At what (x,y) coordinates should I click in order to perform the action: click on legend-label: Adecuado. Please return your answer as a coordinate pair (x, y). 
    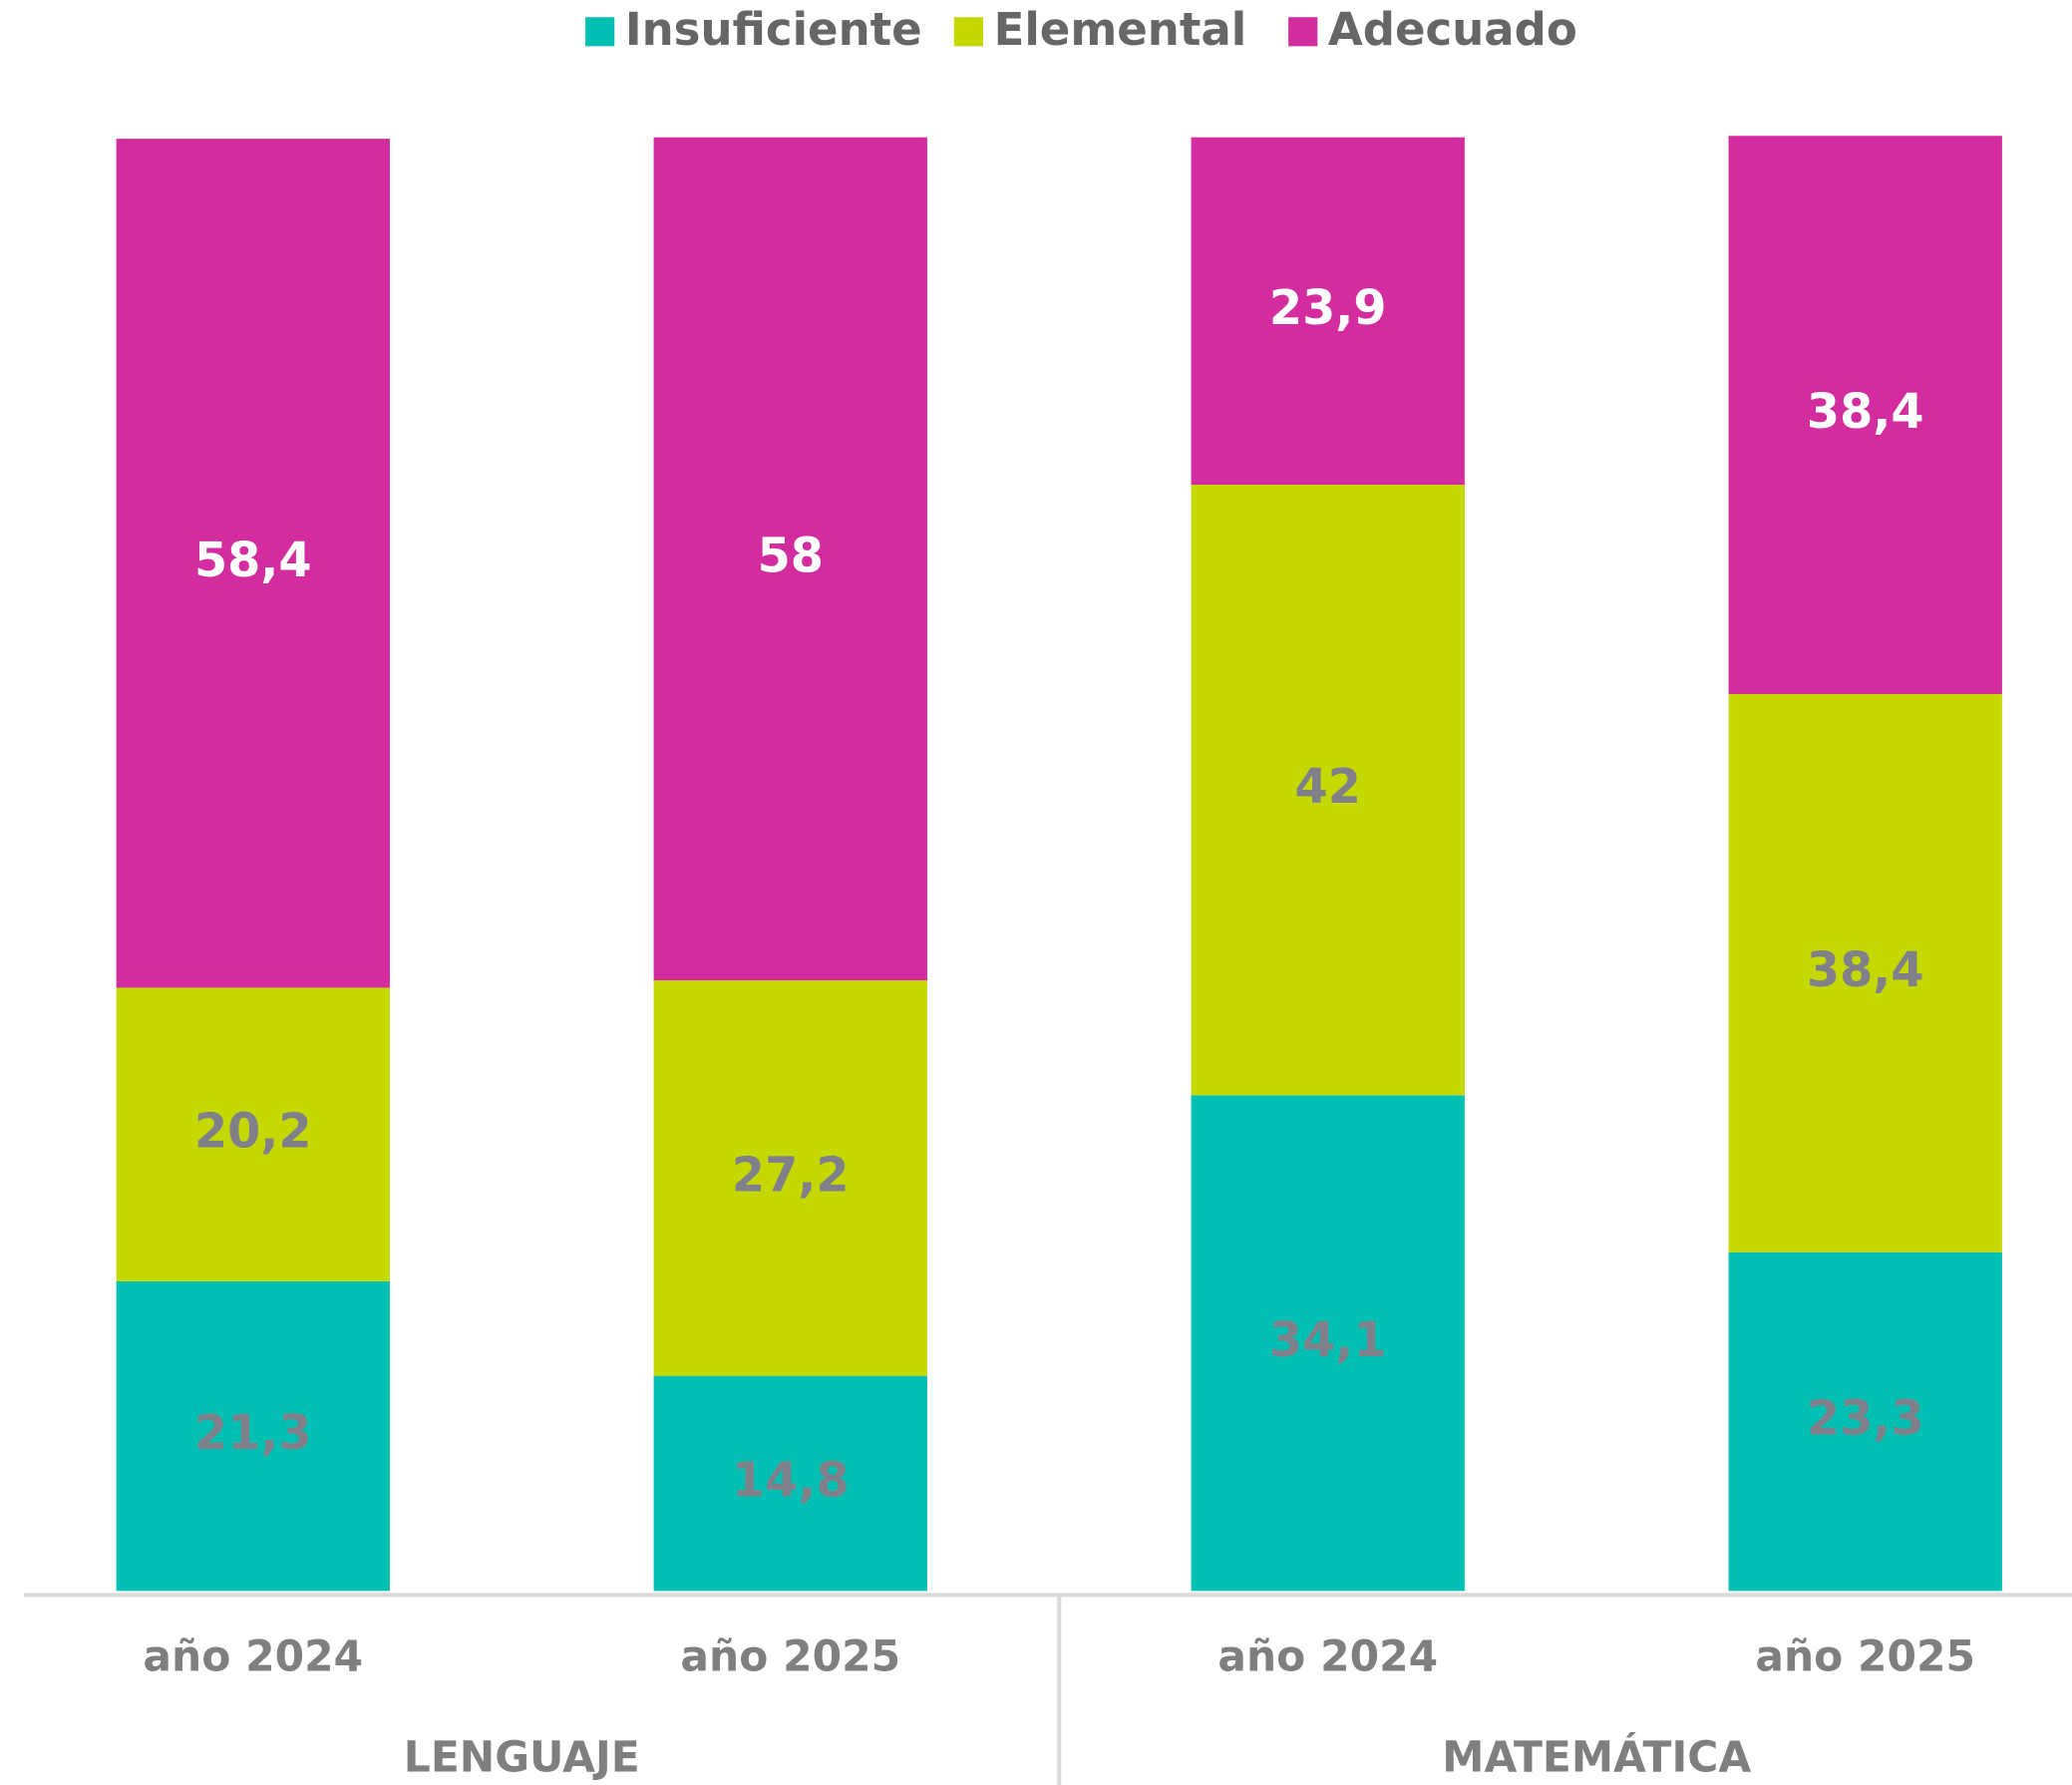
    Looking at the image, I should click on (1453, 29).